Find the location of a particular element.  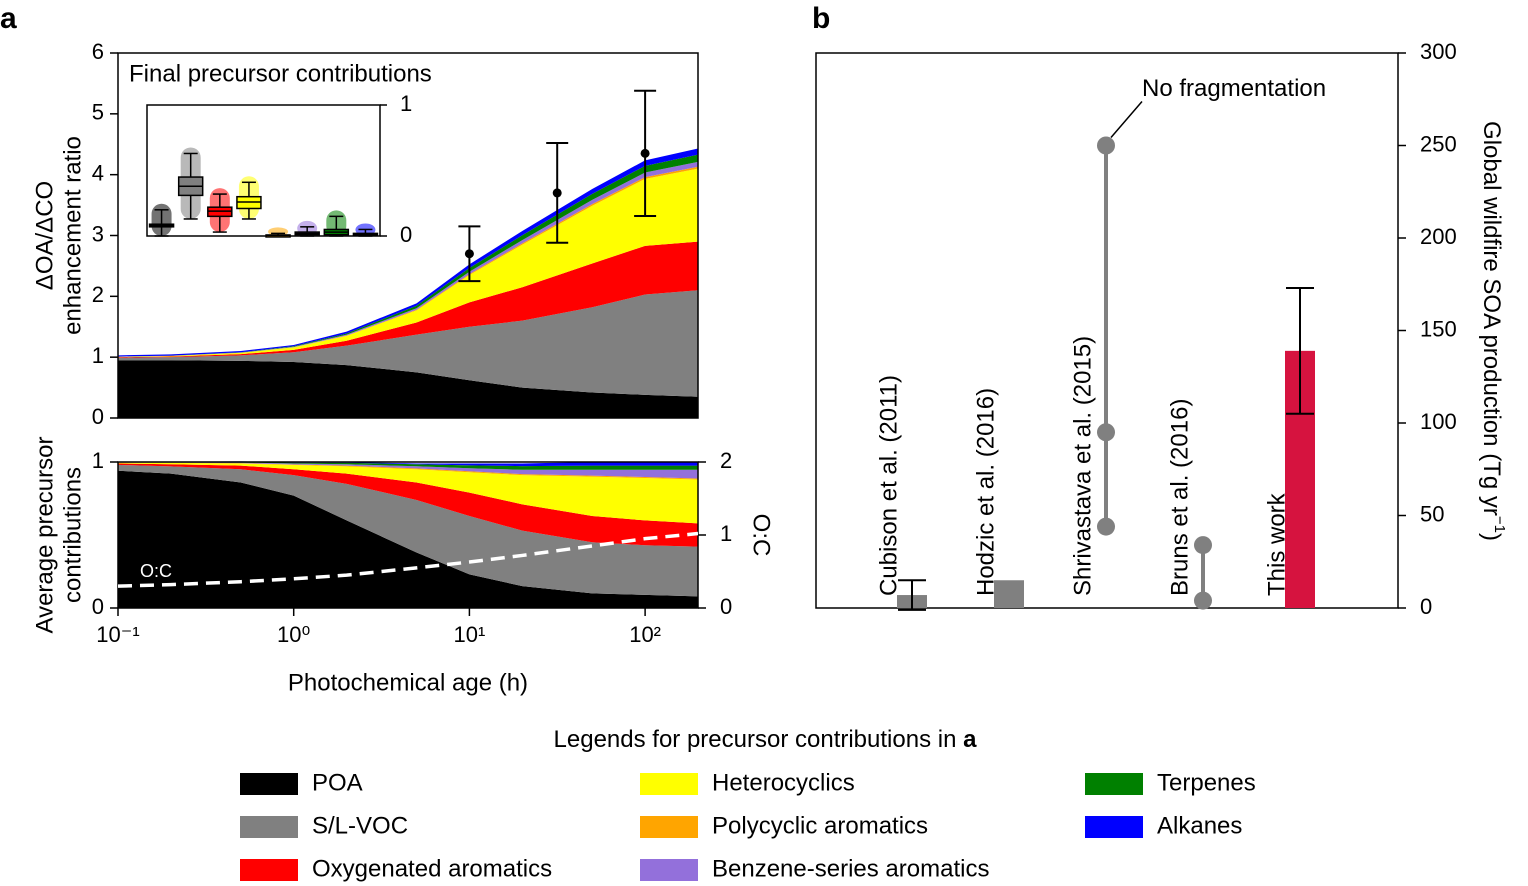

category-label: Bruns et al. (2016) is located at coordinates (1179, 497).